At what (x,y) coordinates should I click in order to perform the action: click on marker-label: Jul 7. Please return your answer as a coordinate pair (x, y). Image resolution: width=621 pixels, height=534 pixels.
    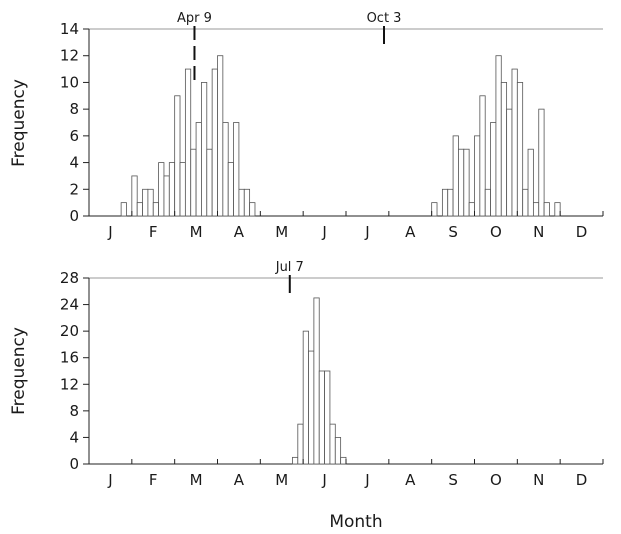
    Looking at the image, I should click on (289, 267).